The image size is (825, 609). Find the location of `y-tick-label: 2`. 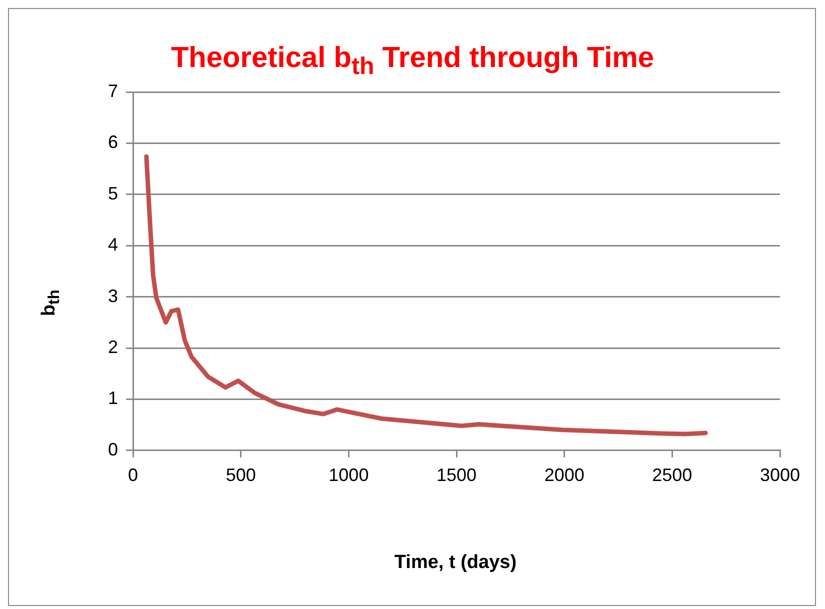

y-tick-label: 2 is located at coordinates (113, 346).